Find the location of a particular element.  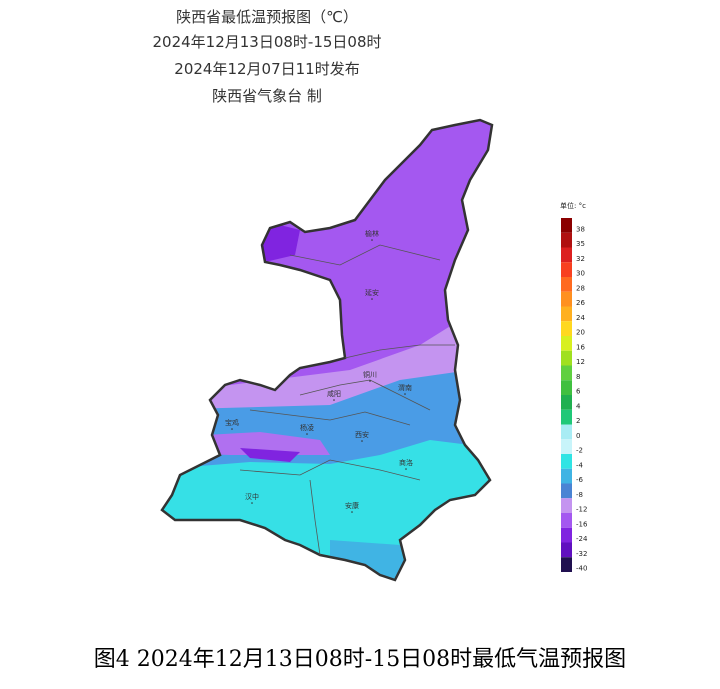

legend-label: -16 is located at coordinates (582, 524).